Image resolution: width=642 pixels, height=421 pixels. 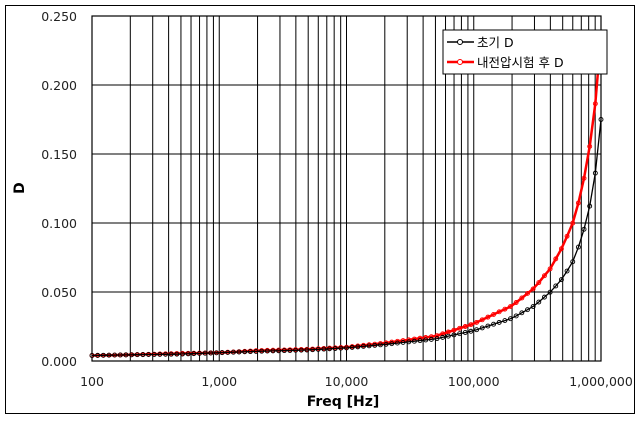 I want to click on x-tick-label: 100,000, so click(x=474, y=381).